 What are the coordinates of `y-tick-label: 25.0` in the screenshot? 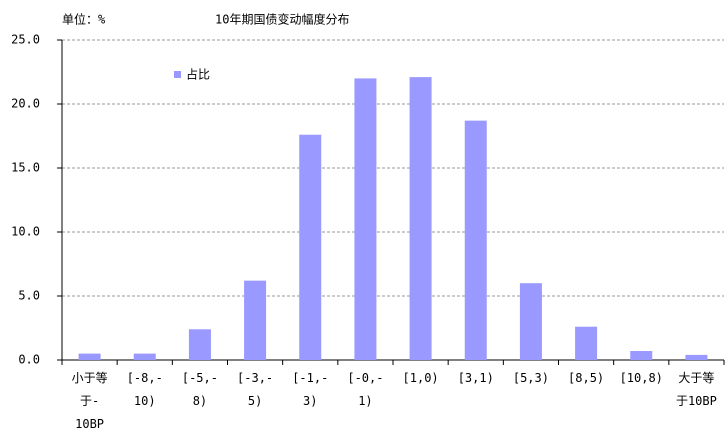 It's located at (25, 40).